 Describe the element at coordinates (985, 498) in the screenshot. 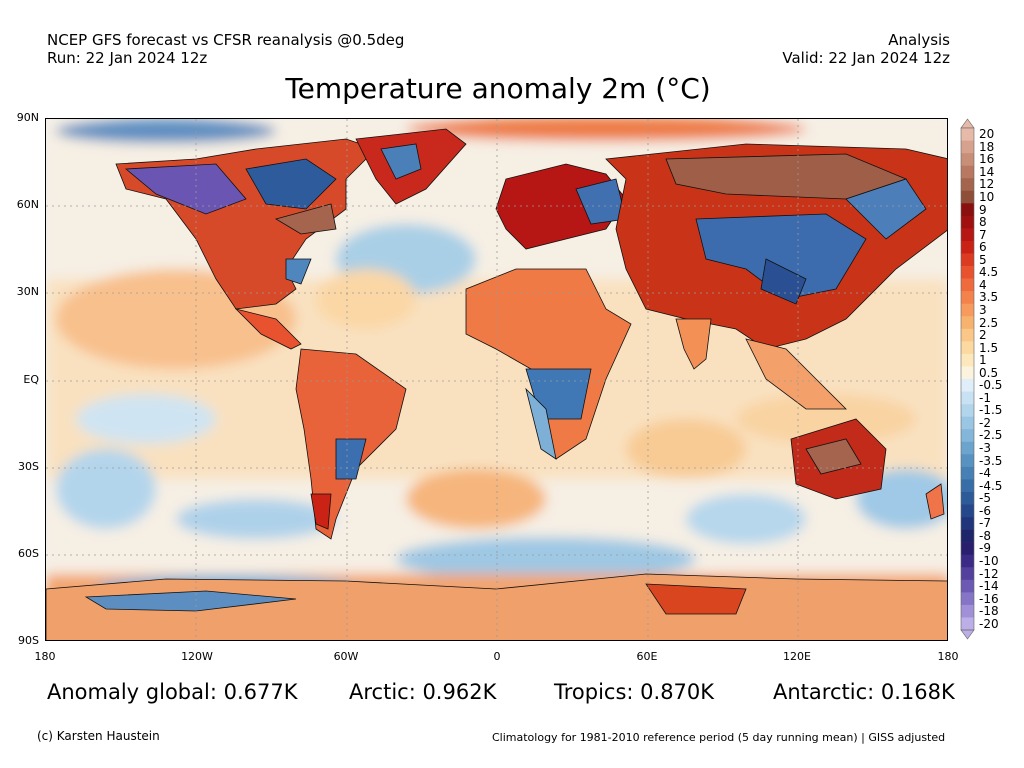

I see `colorbar-tick-label: -5` at that location.